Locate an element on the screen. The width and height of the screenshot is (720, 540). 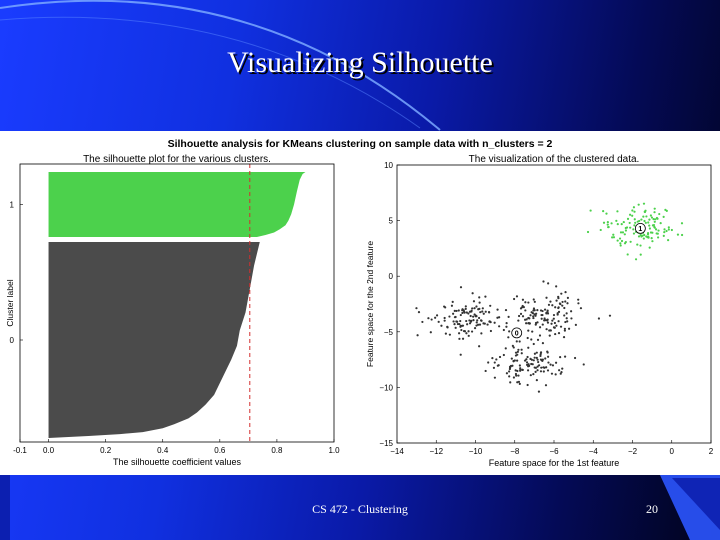
cluster-center-marker is located at coordinates (517, 333).